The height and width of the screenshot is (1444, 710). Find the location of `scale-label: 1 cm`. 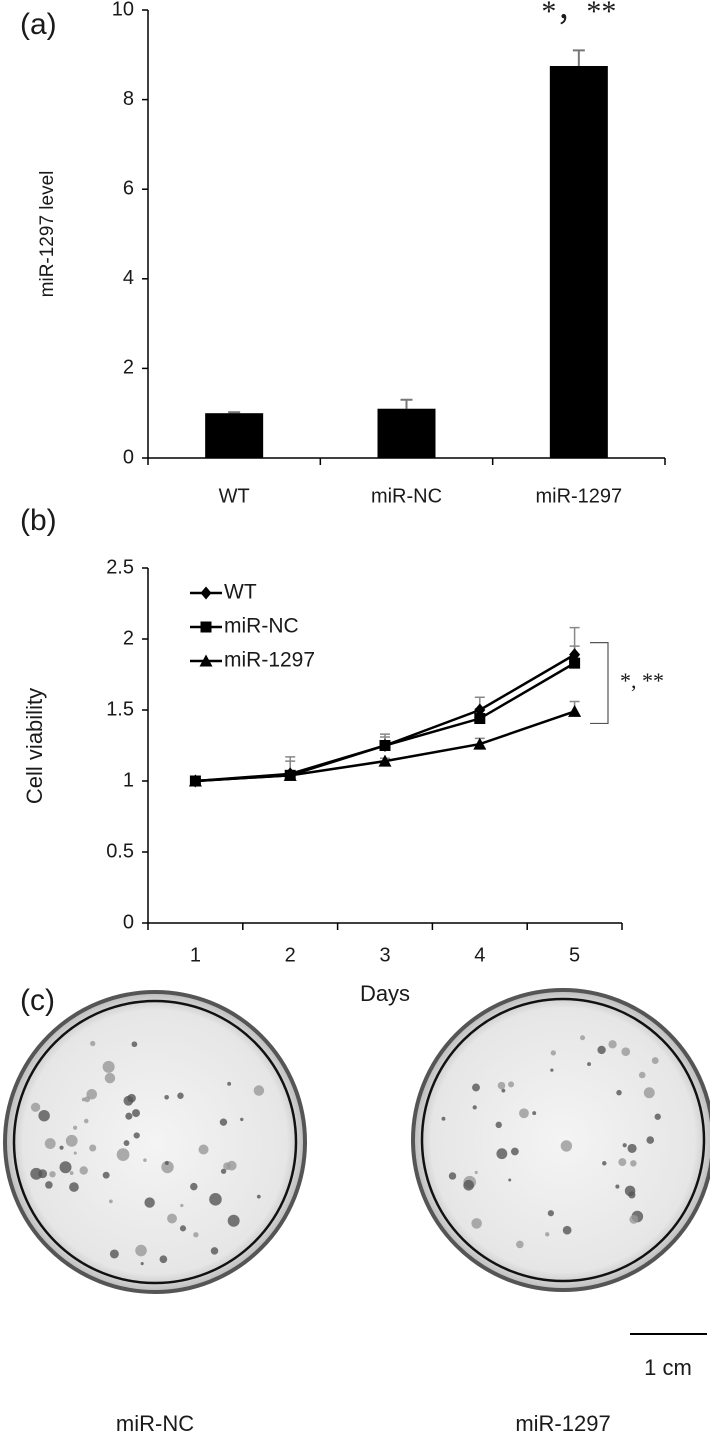

scale-label: 1 cm is located at coordinates (668, 1367).